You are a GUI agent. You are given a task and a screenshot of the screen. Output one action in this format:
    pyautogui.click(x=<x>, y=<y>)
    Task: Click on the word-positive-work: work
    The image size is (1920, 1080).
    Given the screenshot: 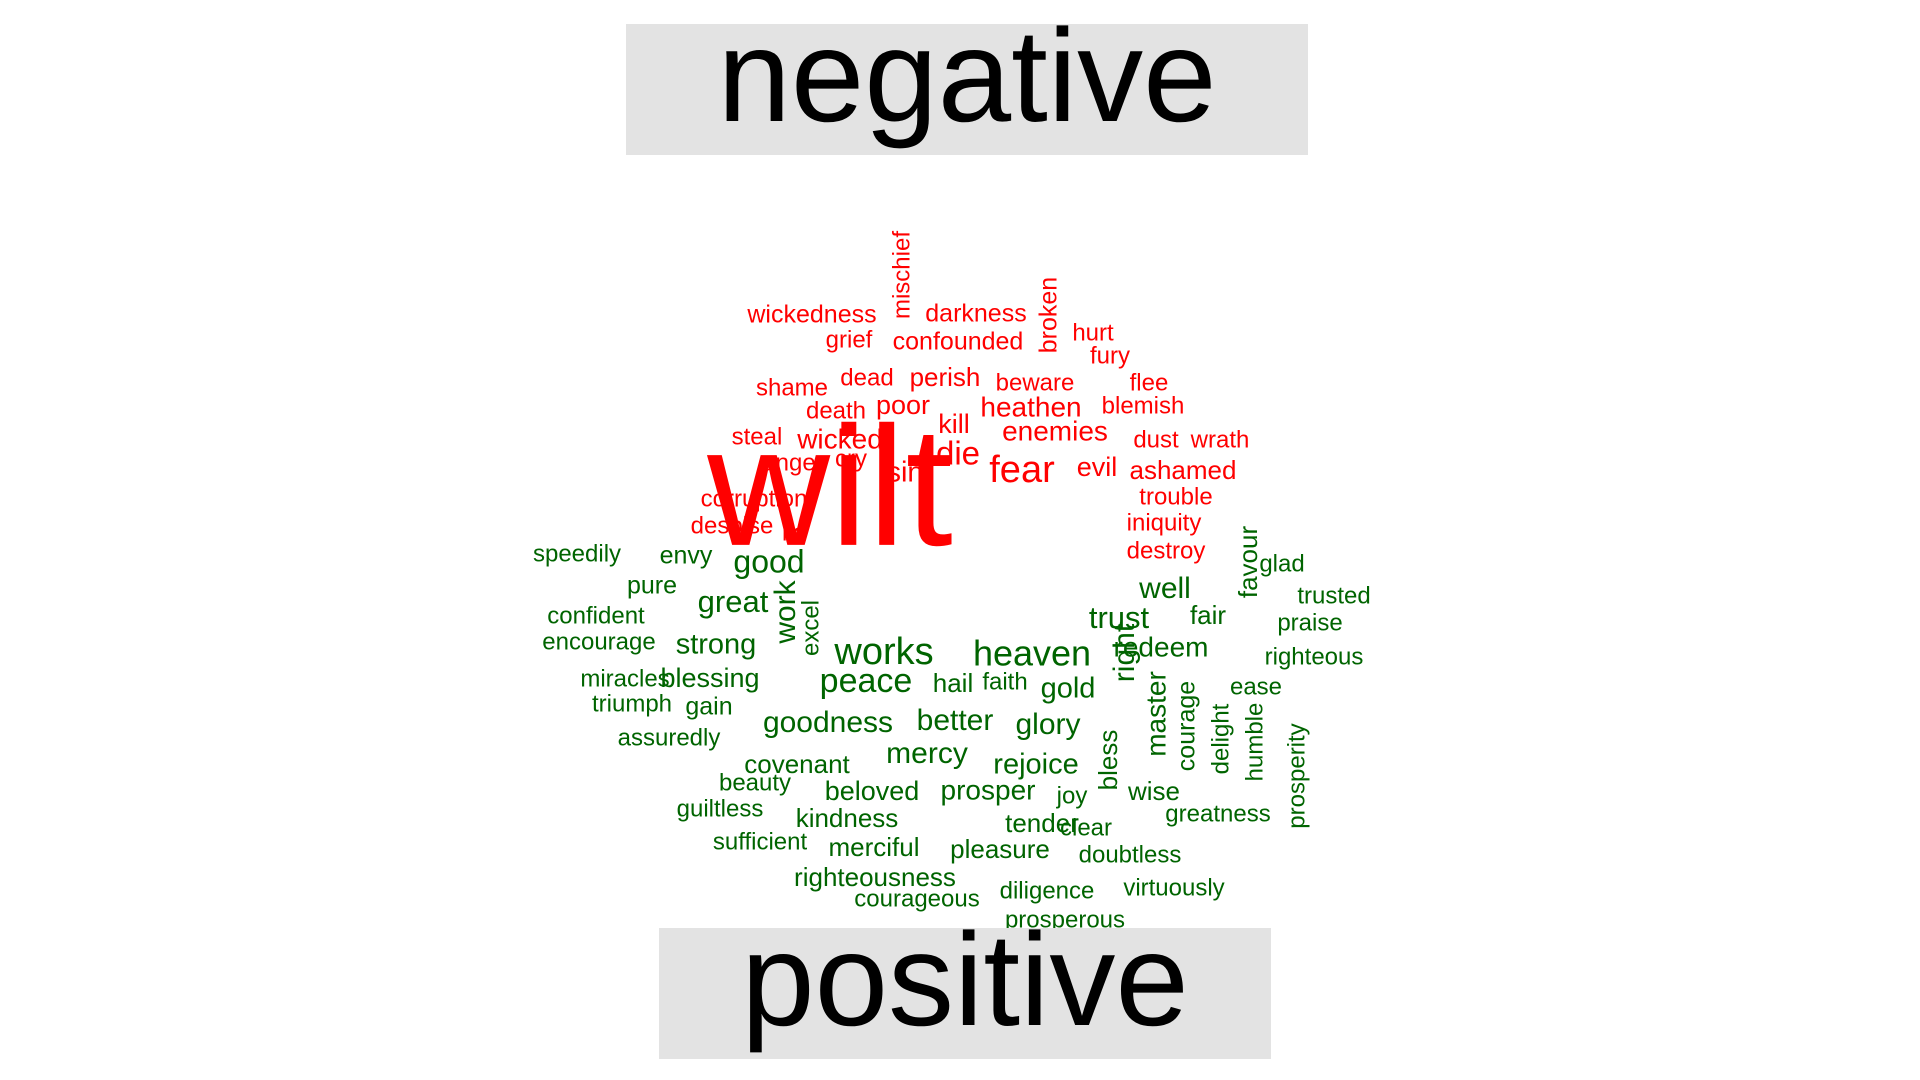 What is the action you would take?
    pyautogui.click(x=785, y=611)
    